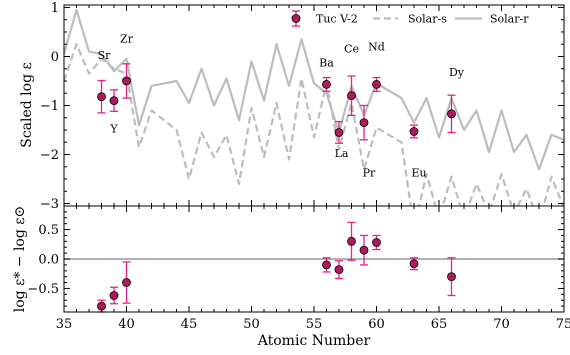 This screenshot has height=355, width=570. I want to click on y-tick-label: −0.5, so click(43, 289).